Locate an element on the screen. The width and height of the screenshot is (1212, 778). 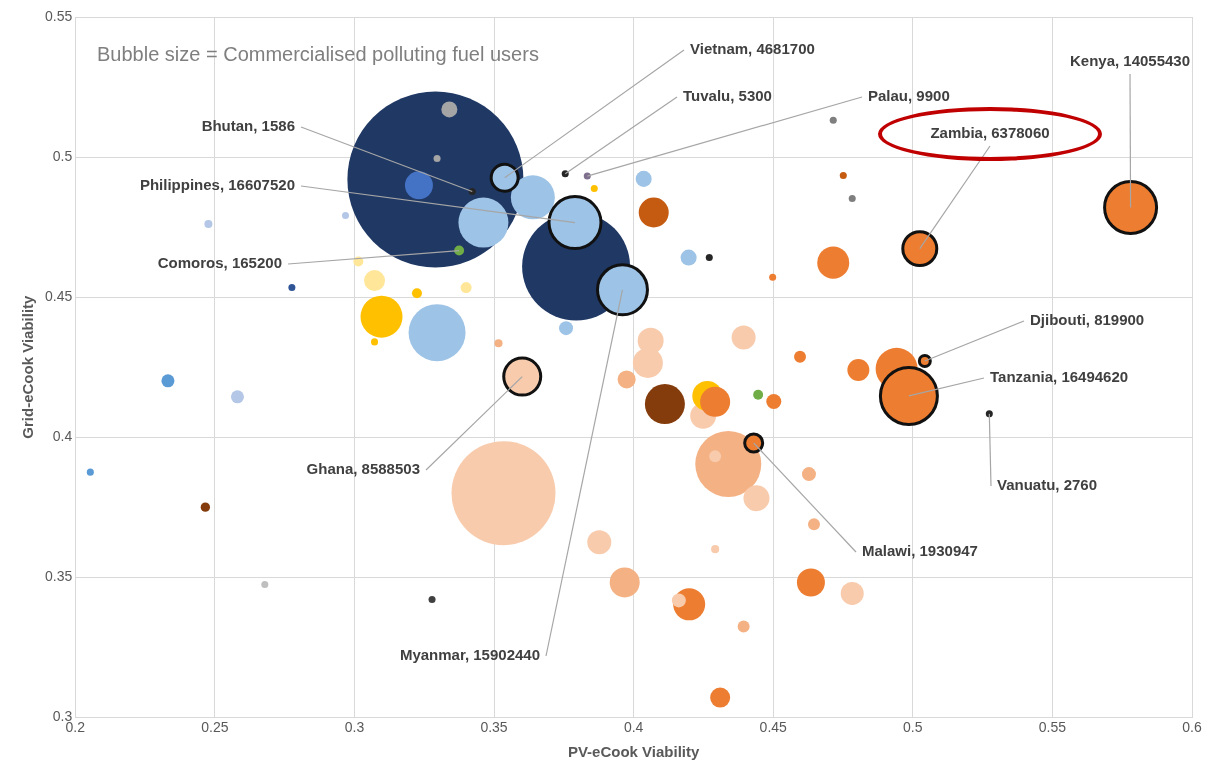
y-axis-title: Grid-eCook Viability is located at coordinates (28, 366).